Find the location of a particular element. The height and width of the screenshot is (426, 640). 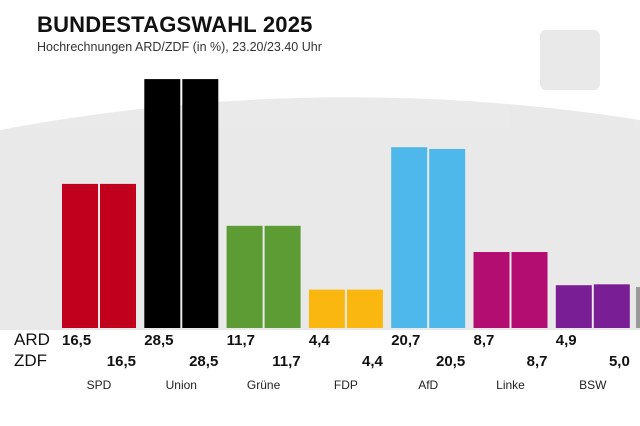

value-label-union-ard: 28,5 is located at coordinates (158, 340).